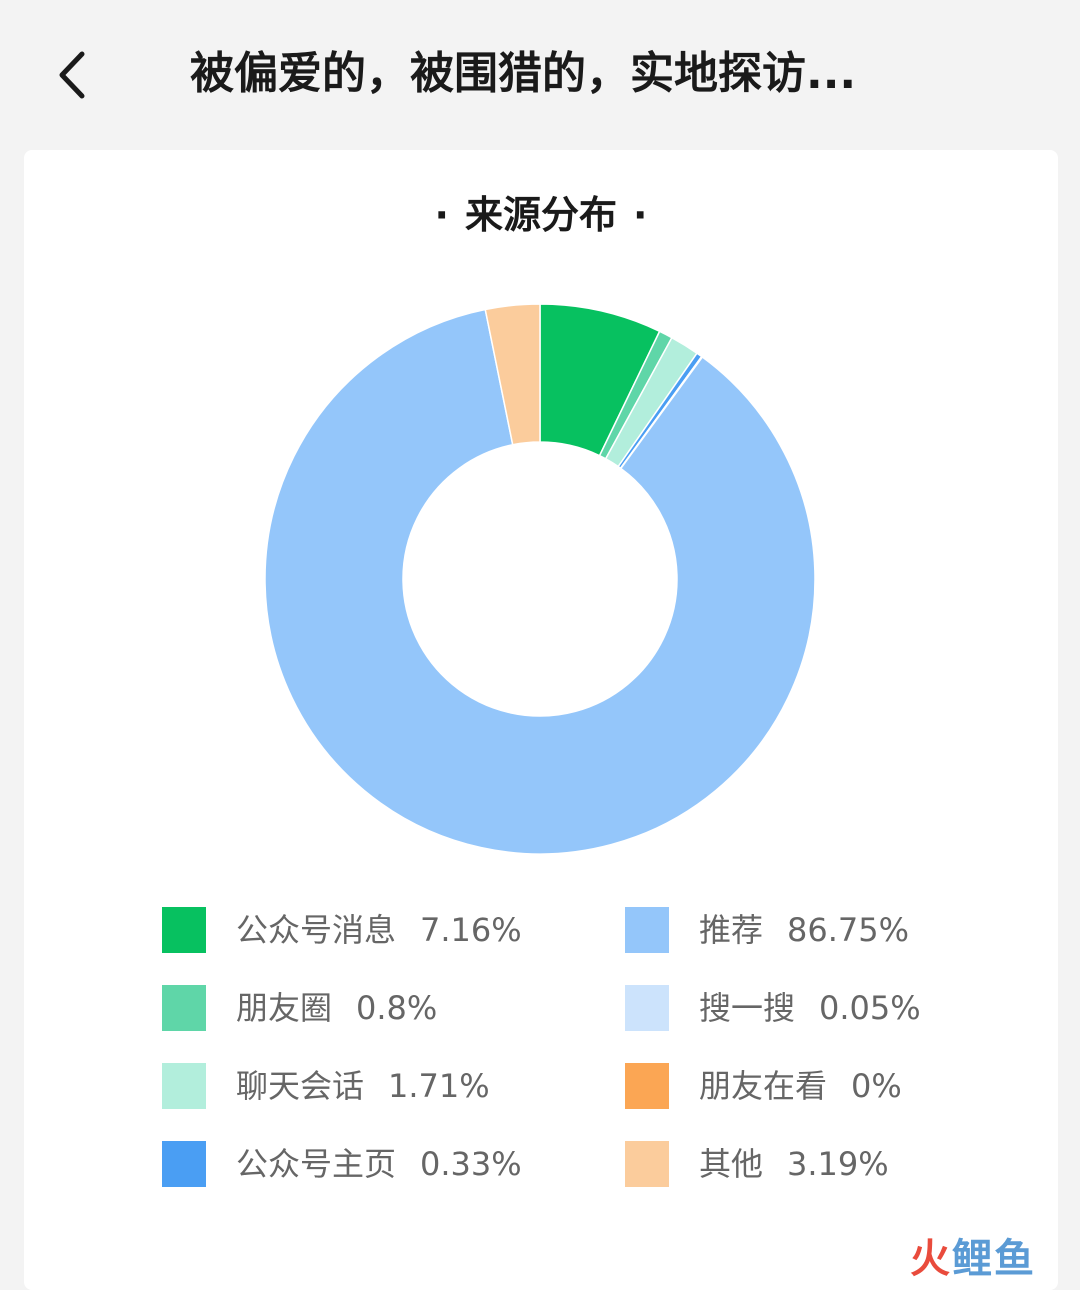  I want to click on legend-label: 搜一搜, so click(747, 1008).